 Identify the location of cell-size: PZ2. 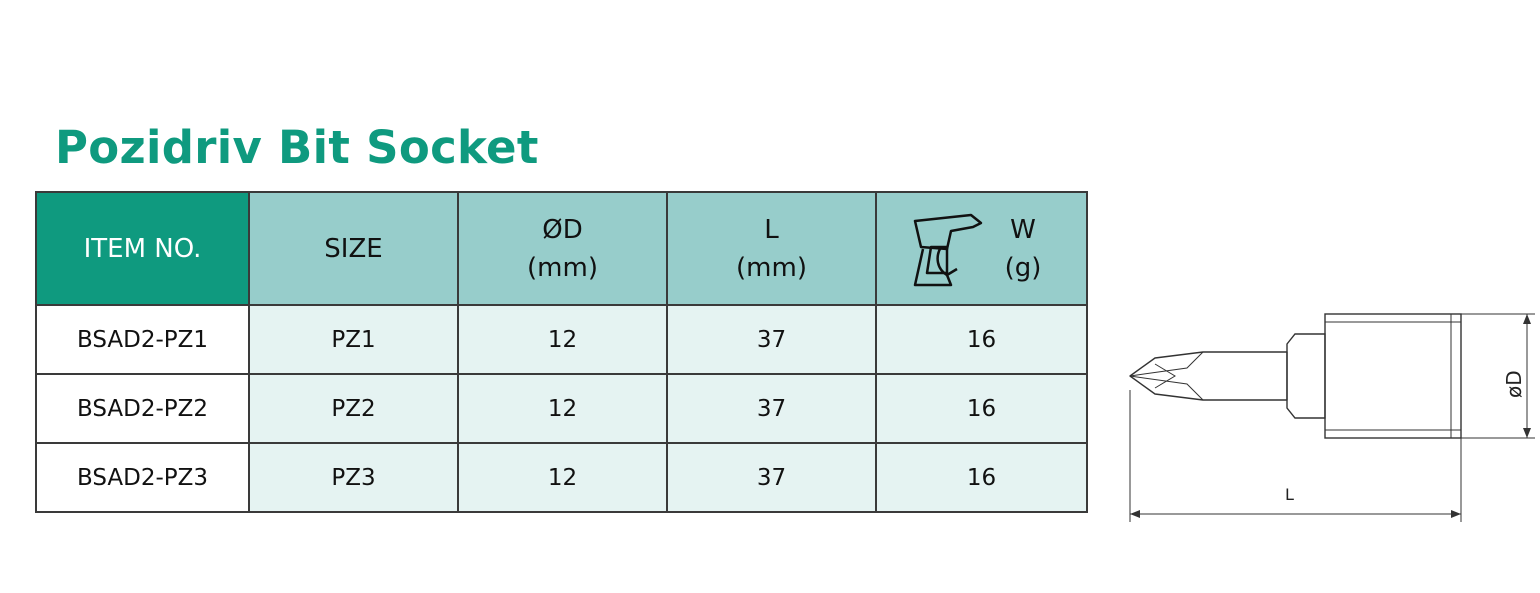
(353, 408).